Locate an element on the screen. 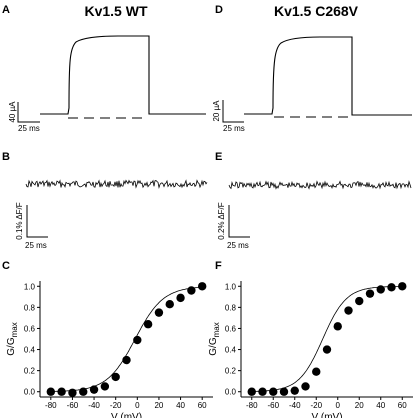 This screenshot has height=418, width=416. x-tick-label-c: -80 is located at coordinates (51, 405).